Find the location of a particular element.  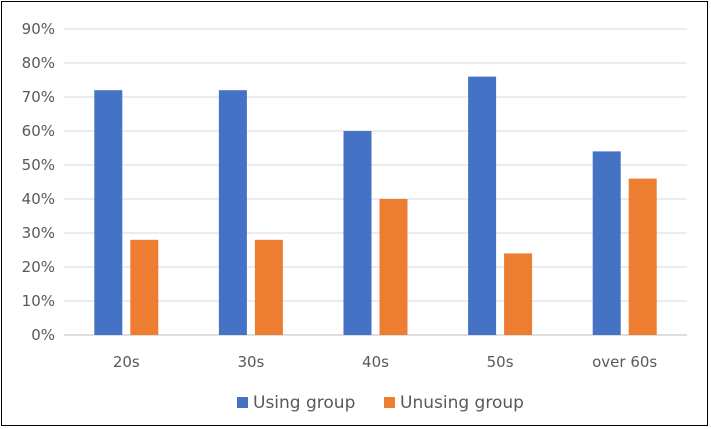

y-tick-label: 50% is located at coordinates (38, 165).